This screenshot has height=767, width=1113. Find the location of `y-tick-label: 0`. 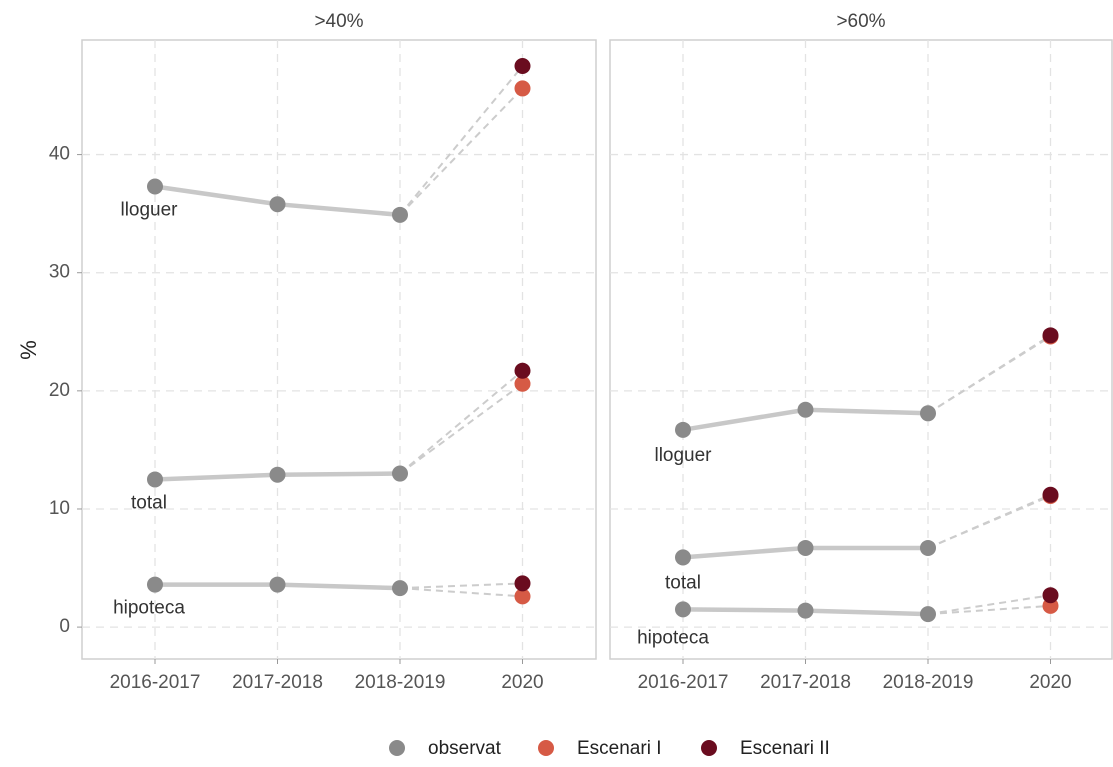

y-tick-label: 0 is located at coordinates (64, 626).